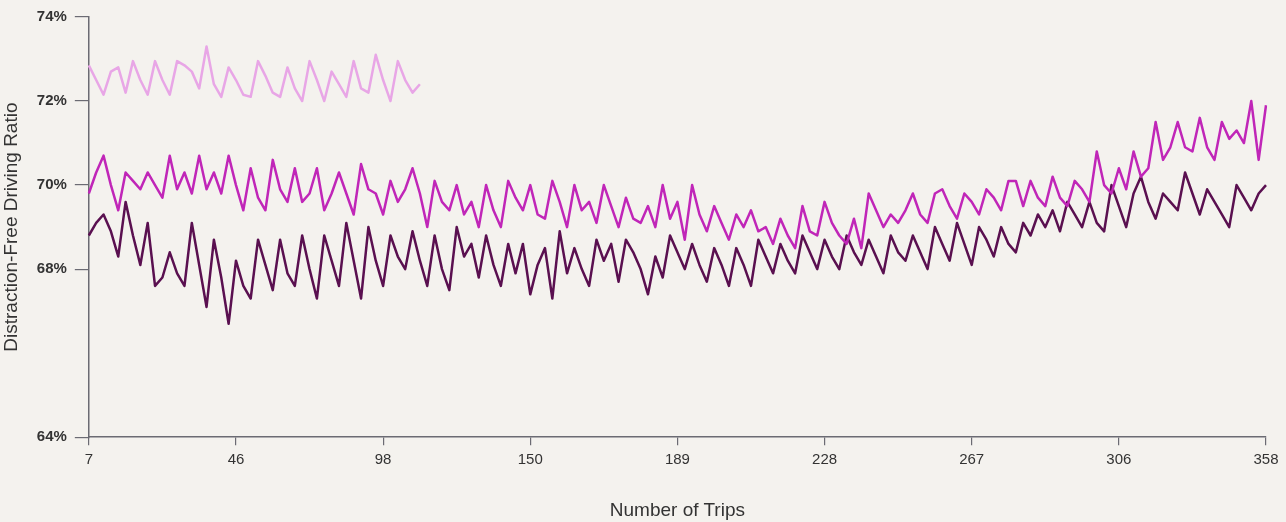 The width and height of the screenshot is (1286, 522). I want to click on y-tick-label: 72%, so click(51, 100).